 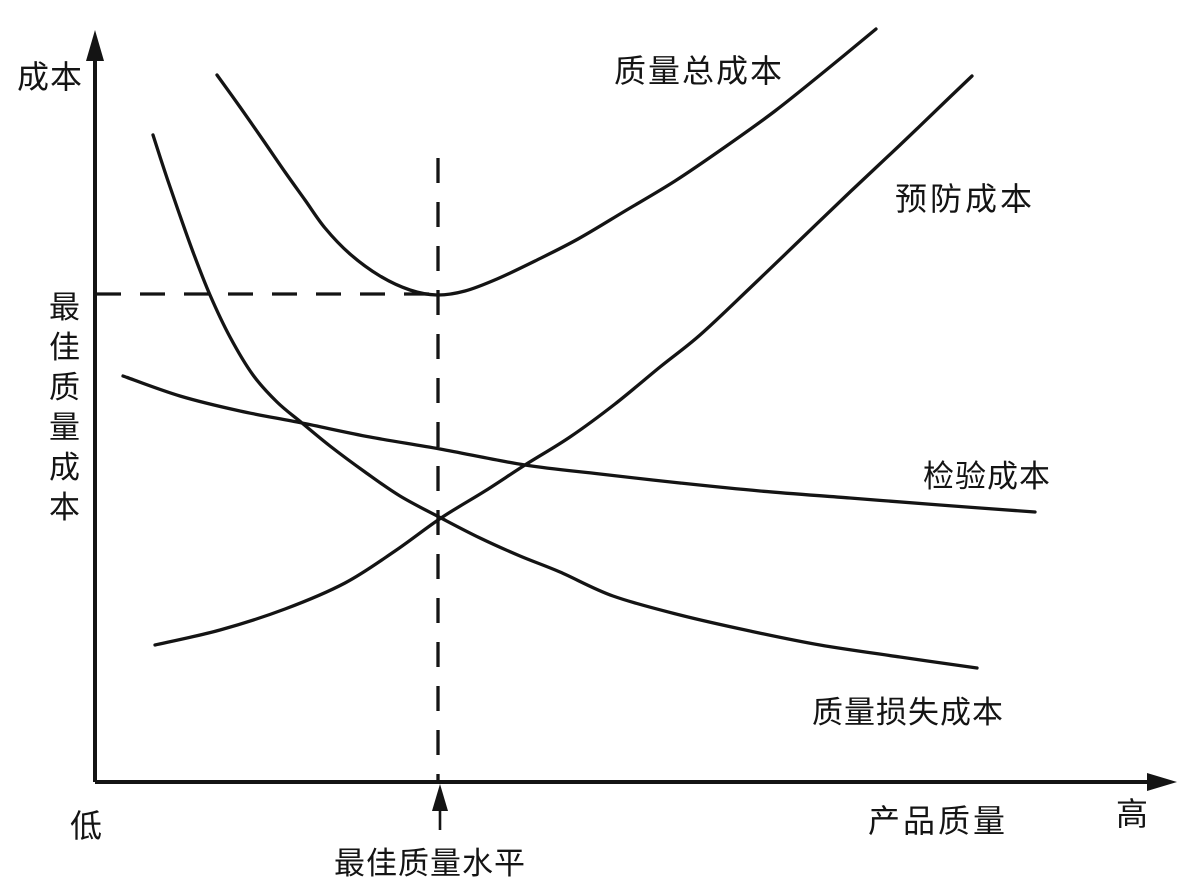 I want to click on x-axis-arrowhead-icon, so click(x=1162, y=782).